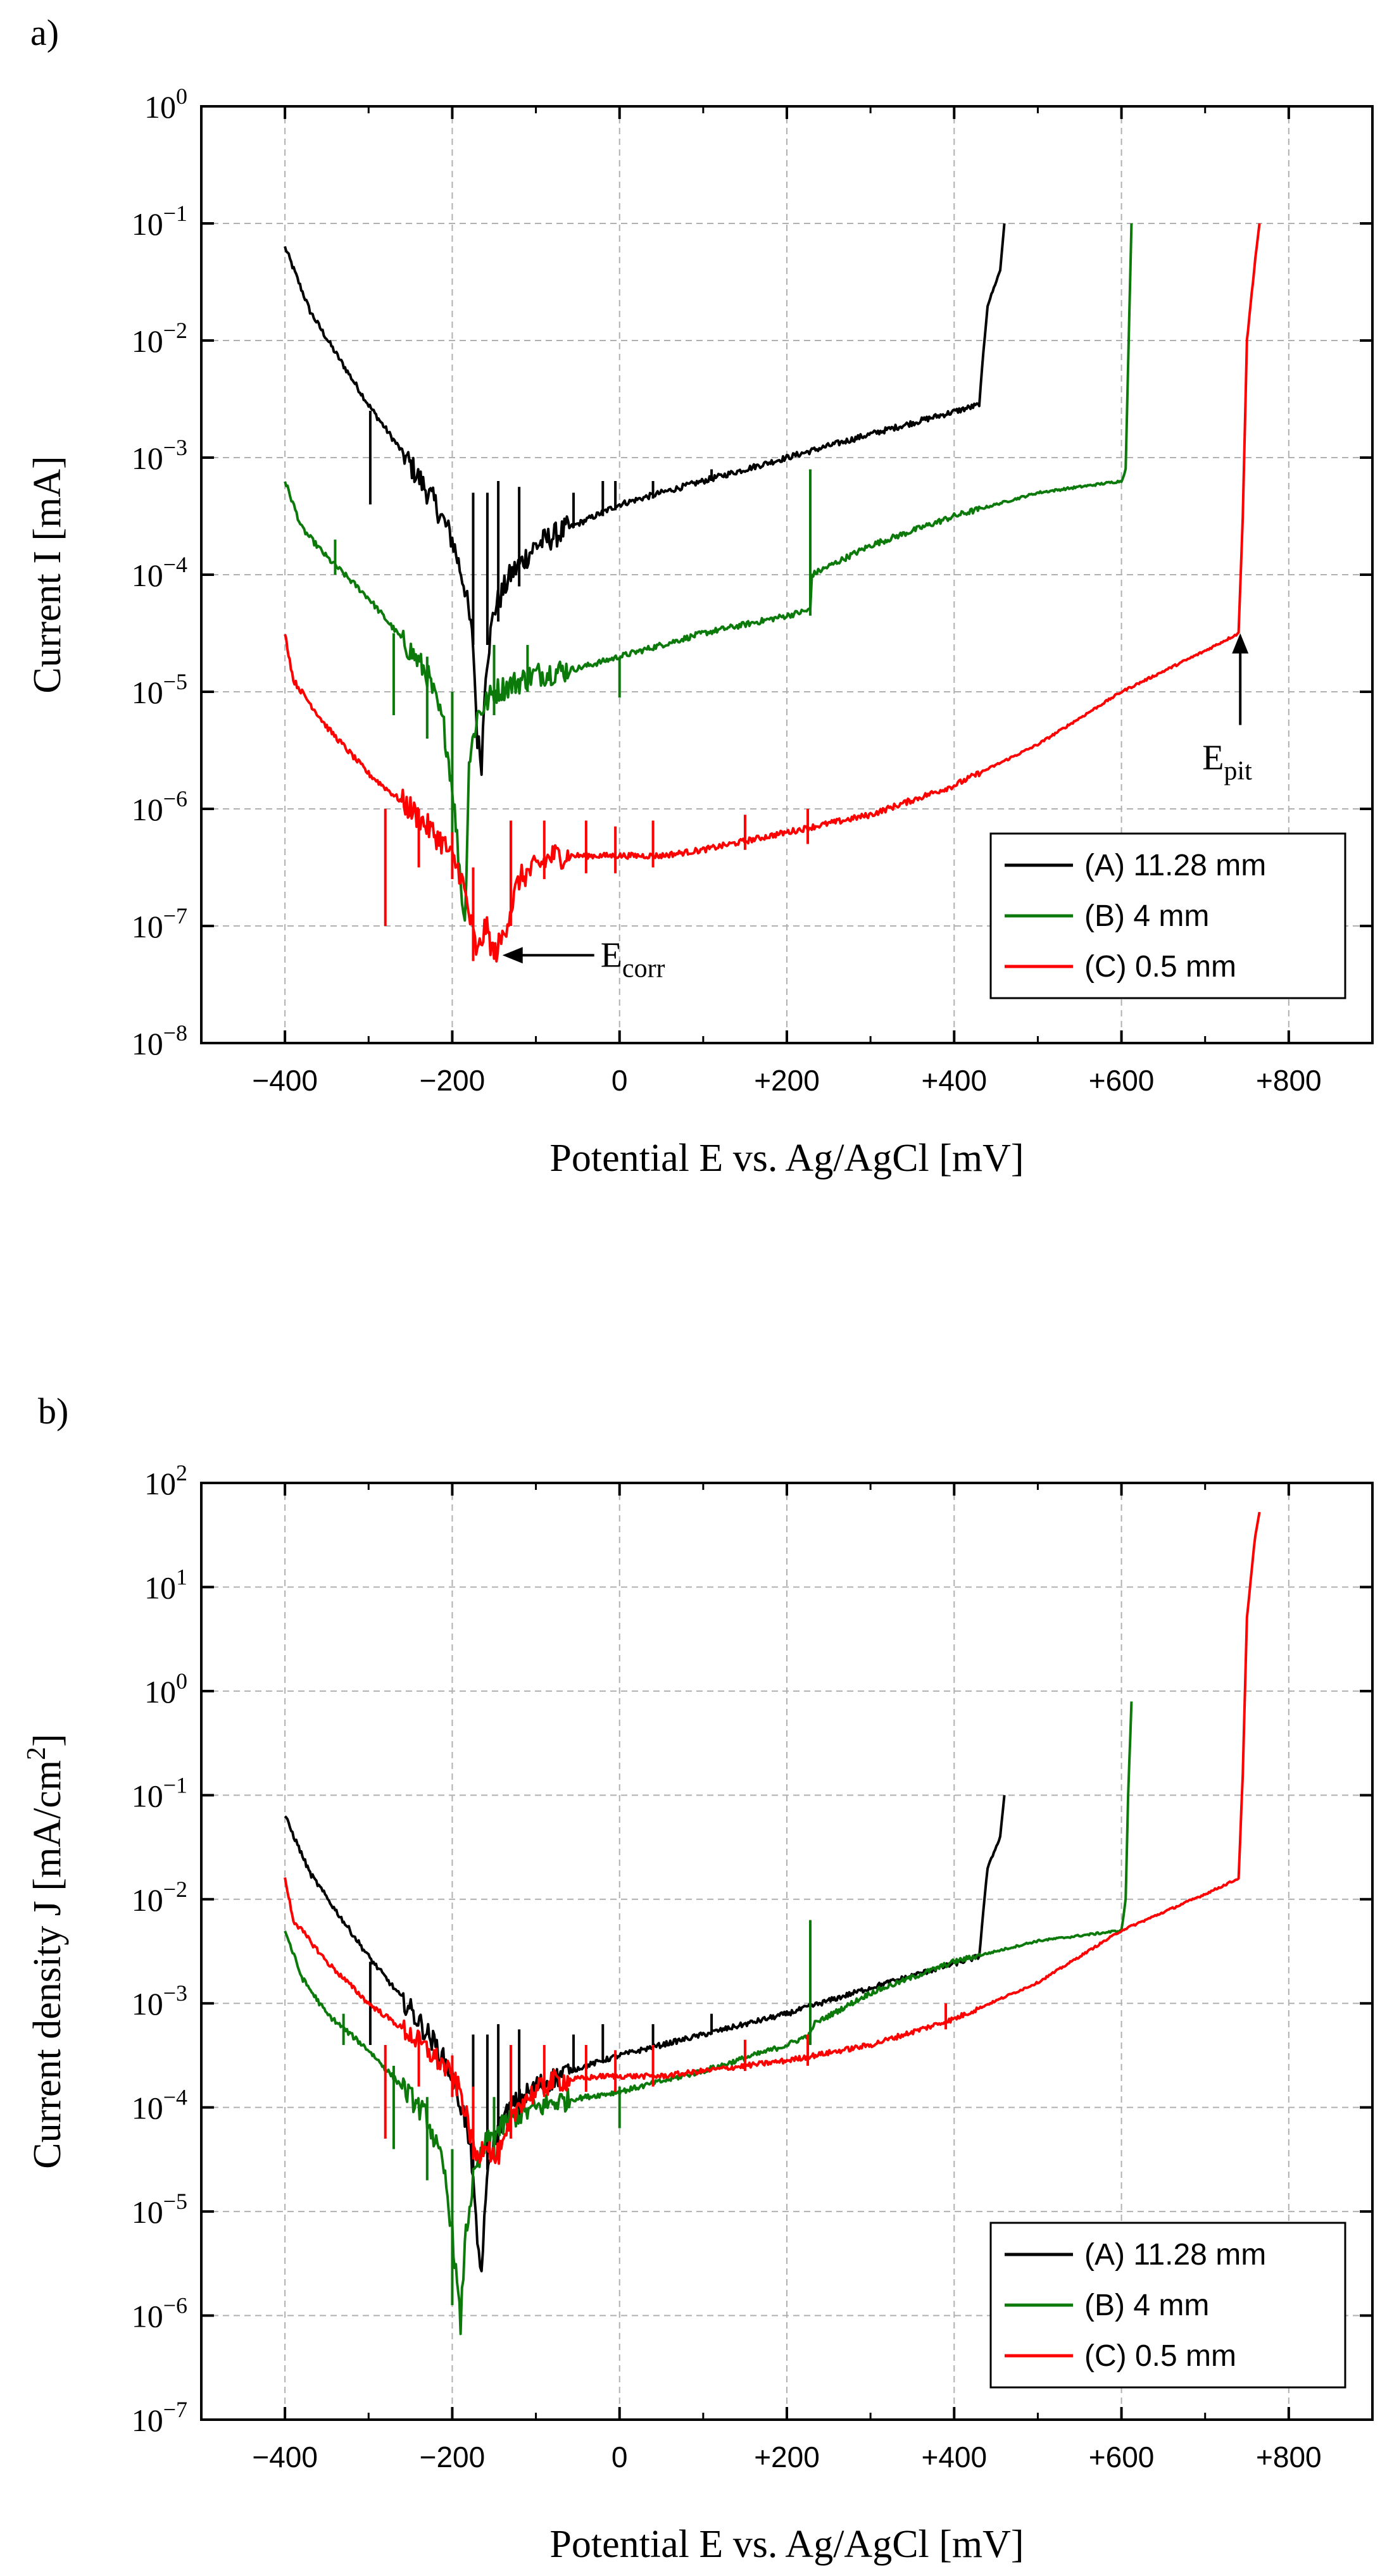  I want to click on annotation-label: Epit, so click(1227, 762).